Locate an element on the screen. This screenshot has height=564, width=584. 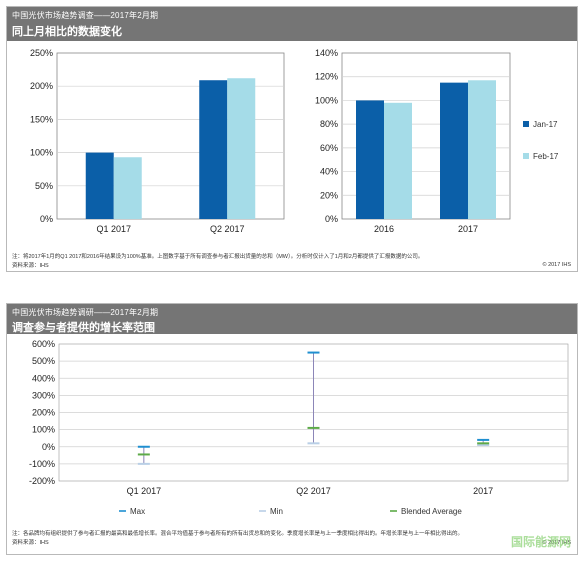
legend-label: Feb-17 is located at coordinates (546, 156).